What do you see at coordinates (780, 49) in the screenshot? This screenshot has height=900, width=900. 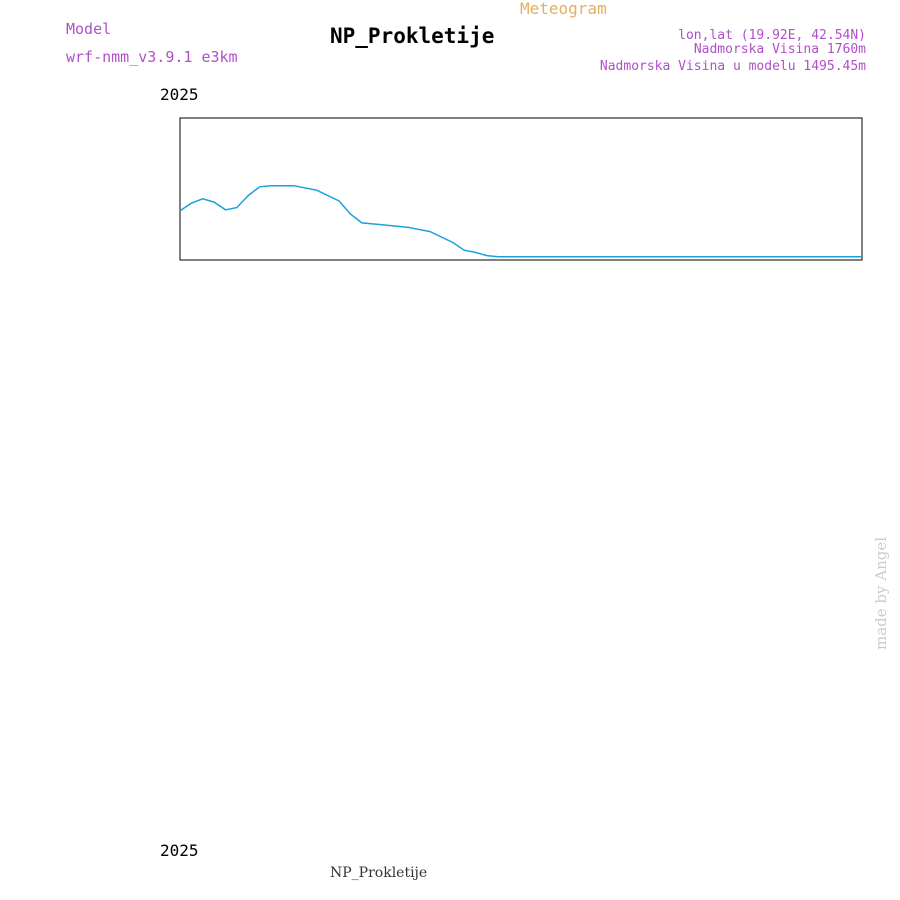 I see `altitude: Nadmorska Visina 1760m` at bounding box center [780, 49].